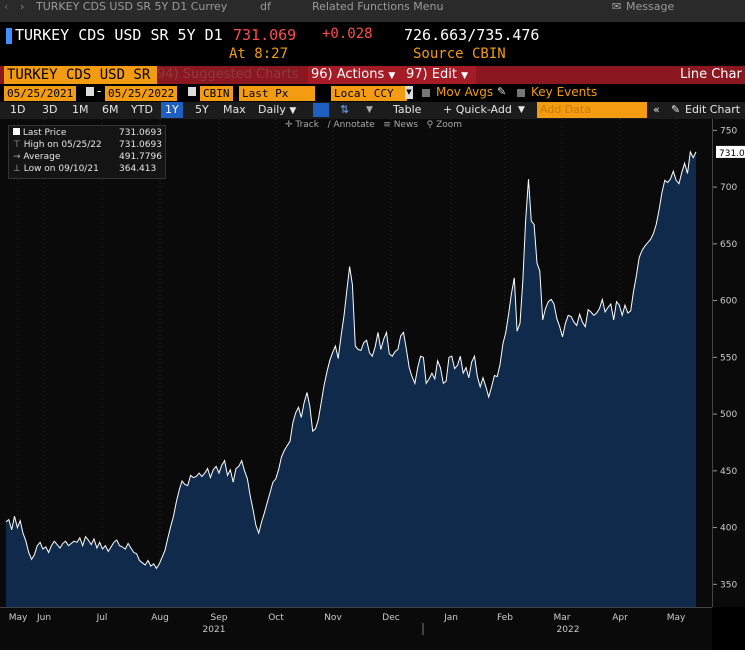 This screenshot has width=745, height=650. What do you see at coordinates (407, 109) in the screenshot?
I see `table-button: Table` at bounding box center [407, 109].